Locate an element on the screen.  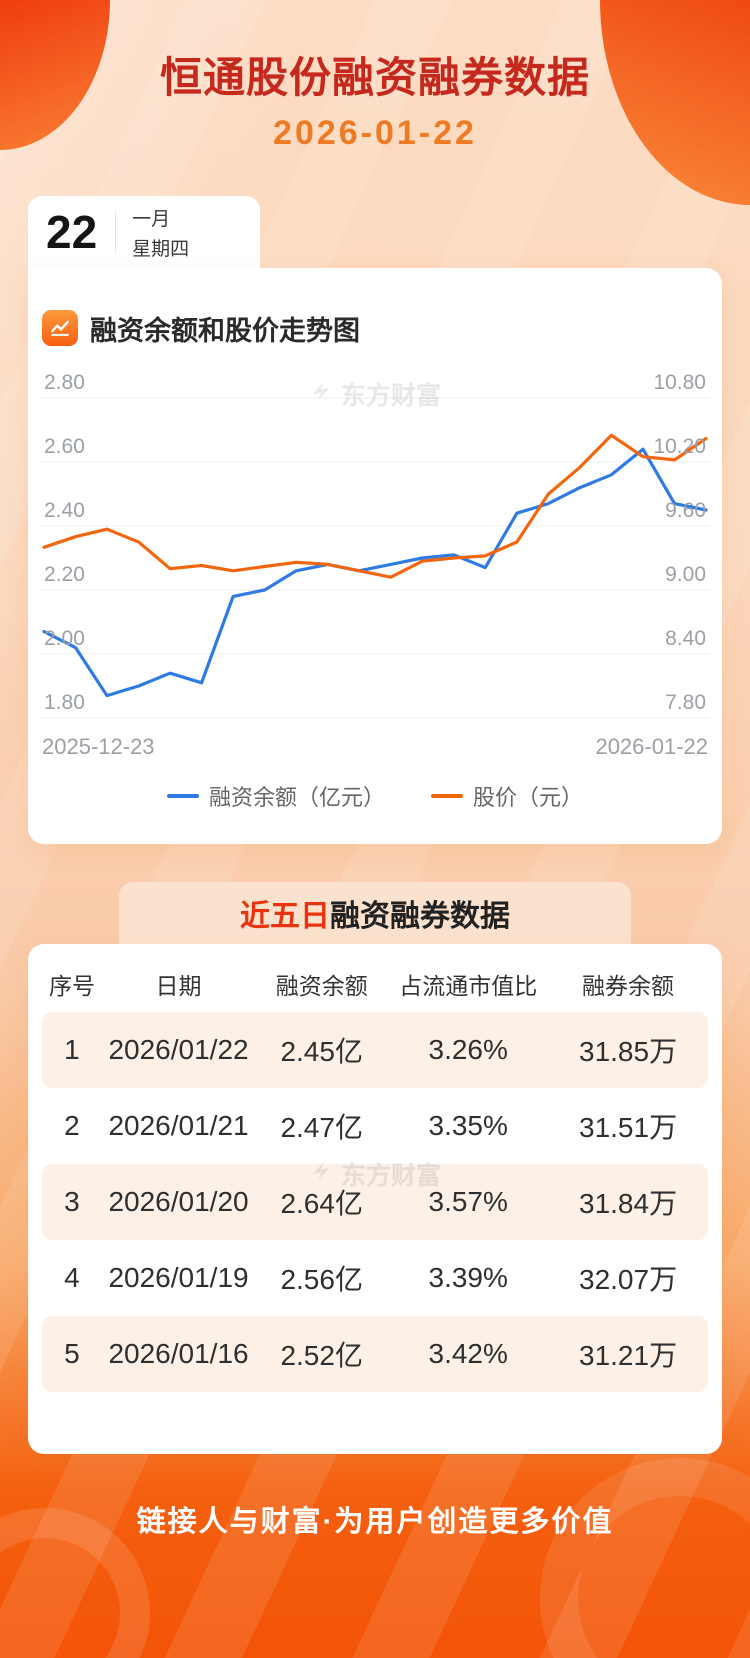
trend-chart-icon is located at coordinates (60, 328).